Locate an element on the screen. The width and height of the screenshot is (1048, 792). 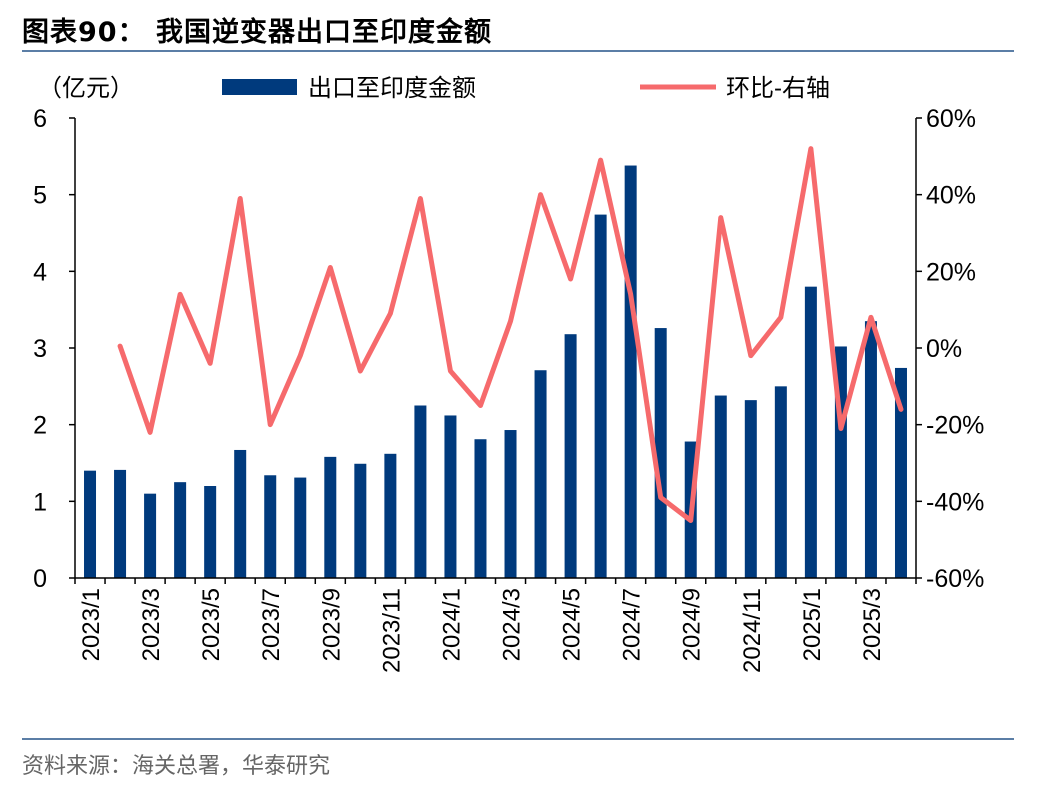
bar-2025/1 is located at coordinates (810, 432).